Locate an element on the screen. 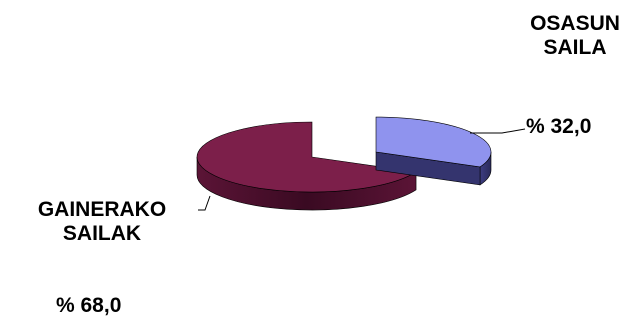 The image size is (642, 321). slice-label-gainerako: GAINERAKO SAILAK is located at coordinates (102, 222).